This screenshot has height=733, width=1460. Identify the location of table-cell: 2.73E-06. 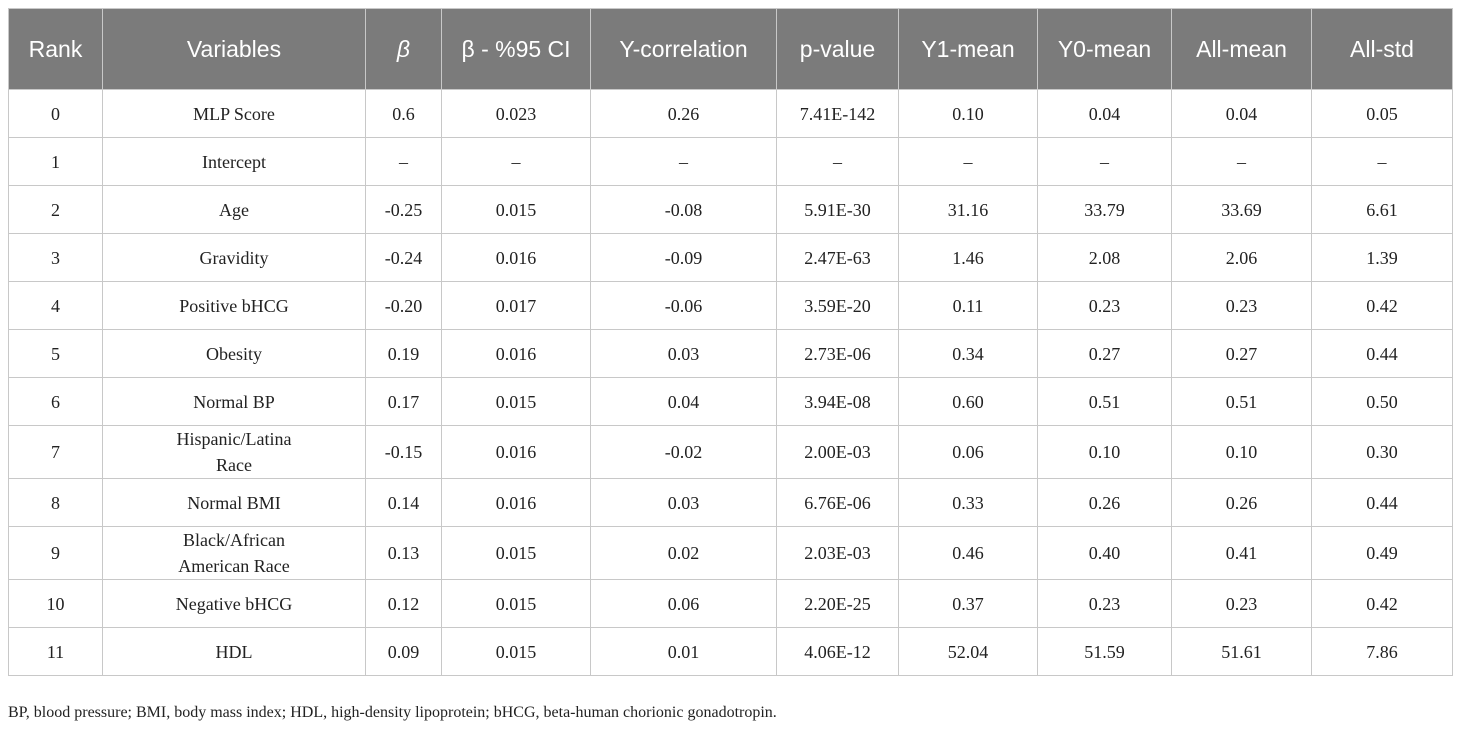
(837, 353).